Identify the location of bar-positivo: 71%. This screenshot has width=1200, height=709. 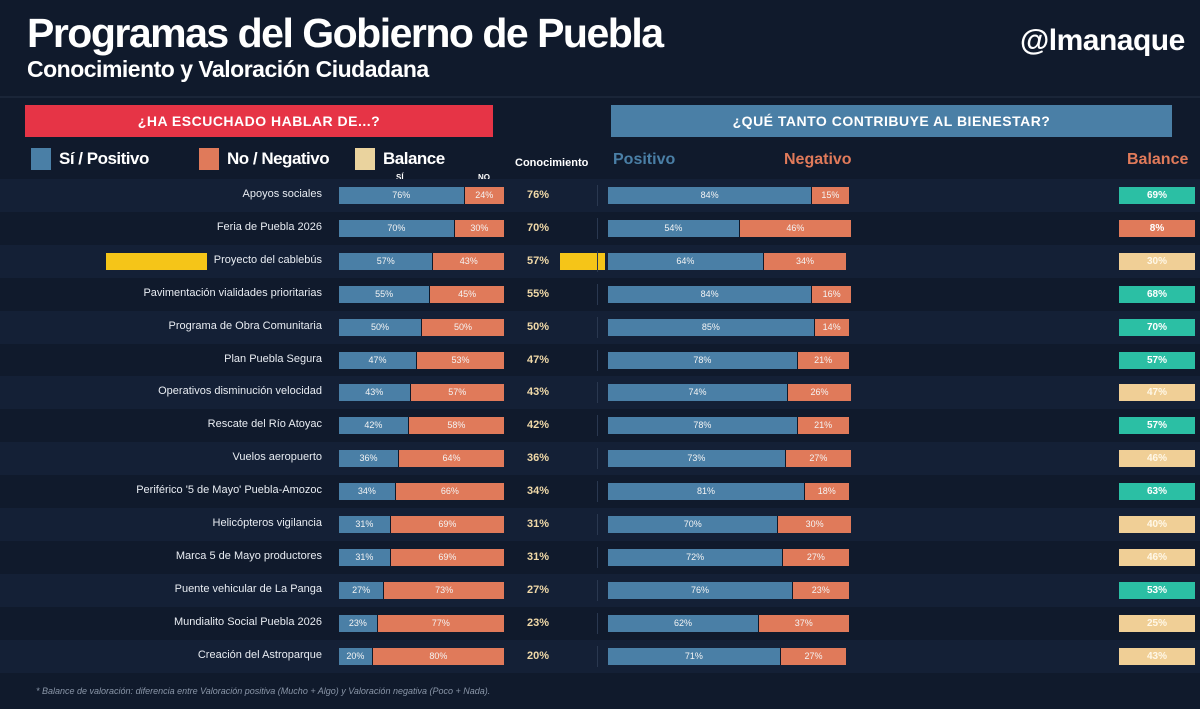
(694, 656).